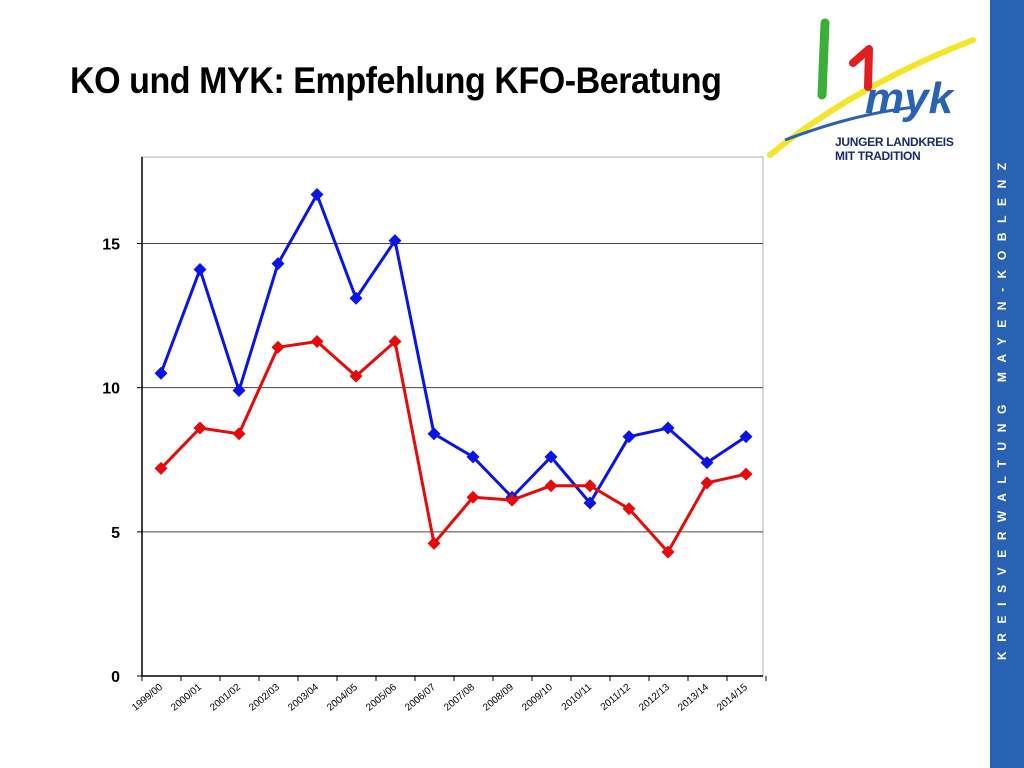 This screenshot has height=768, width=1024. Describe the element at coordinates (894, 142) in the screenshot. I see `logo-caption-line1: JUNGER LANDKREIS` at that location.